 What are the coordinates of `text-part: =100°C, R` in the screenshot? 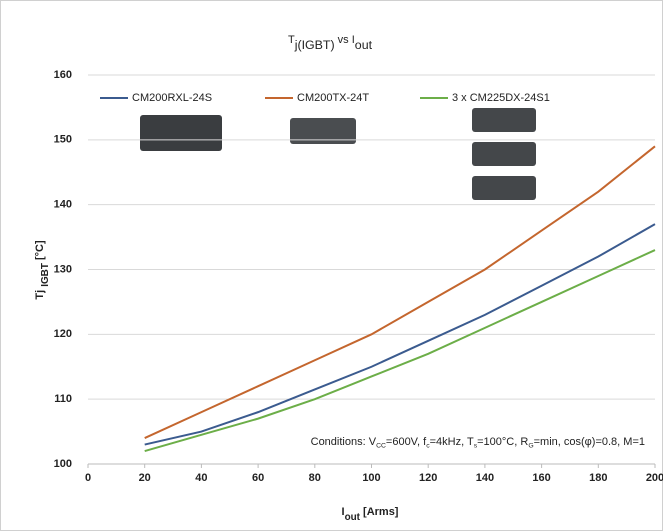 It's located at (502, 442).